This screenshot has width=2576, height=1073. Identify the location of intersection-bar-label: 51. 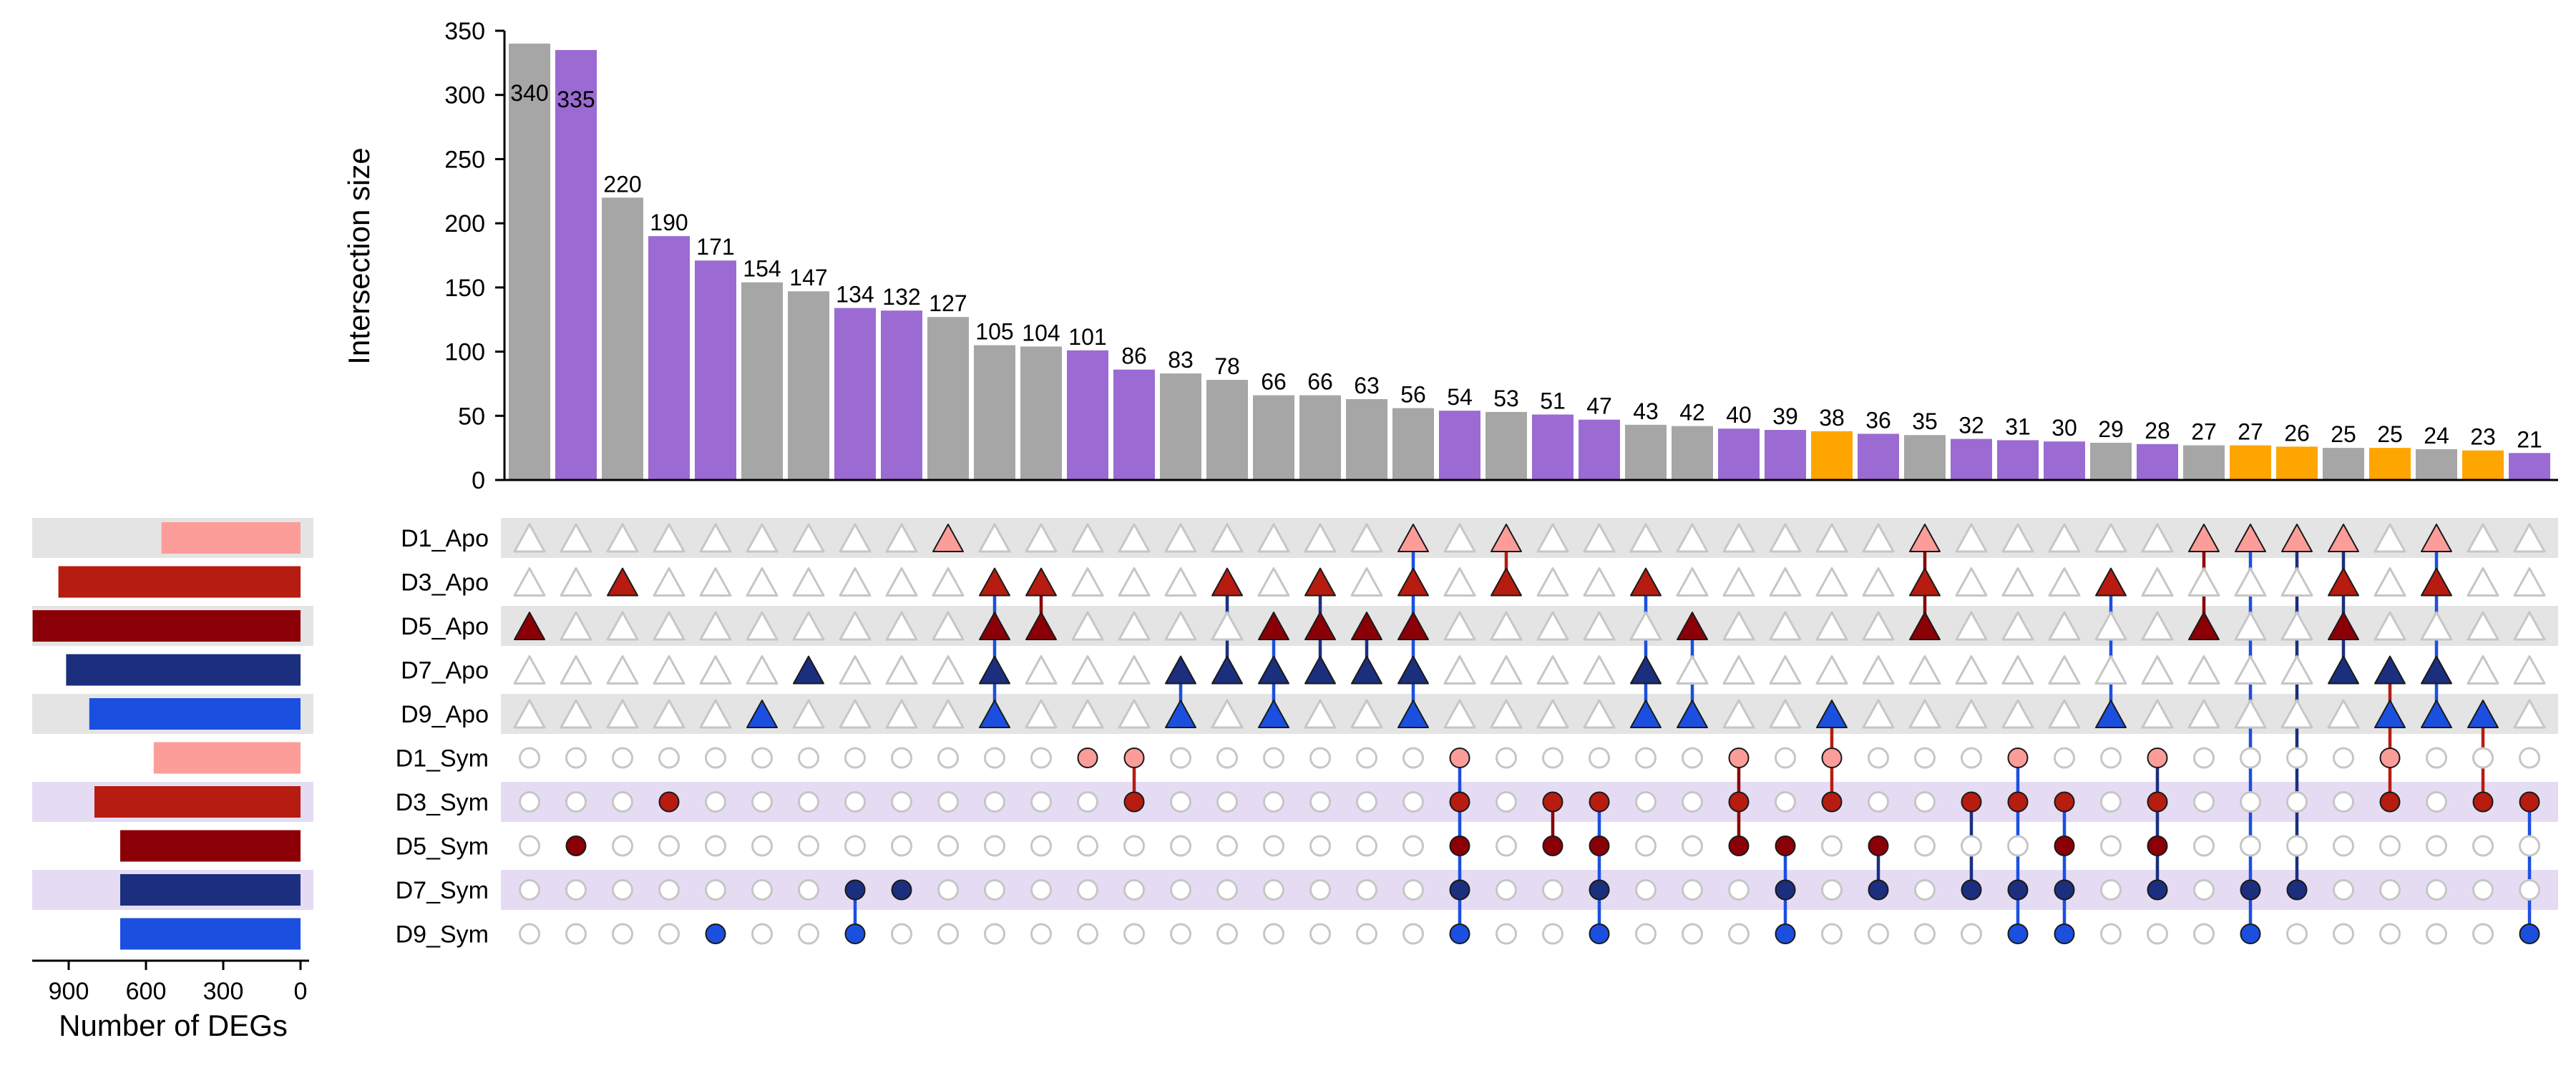
(1553, 401).